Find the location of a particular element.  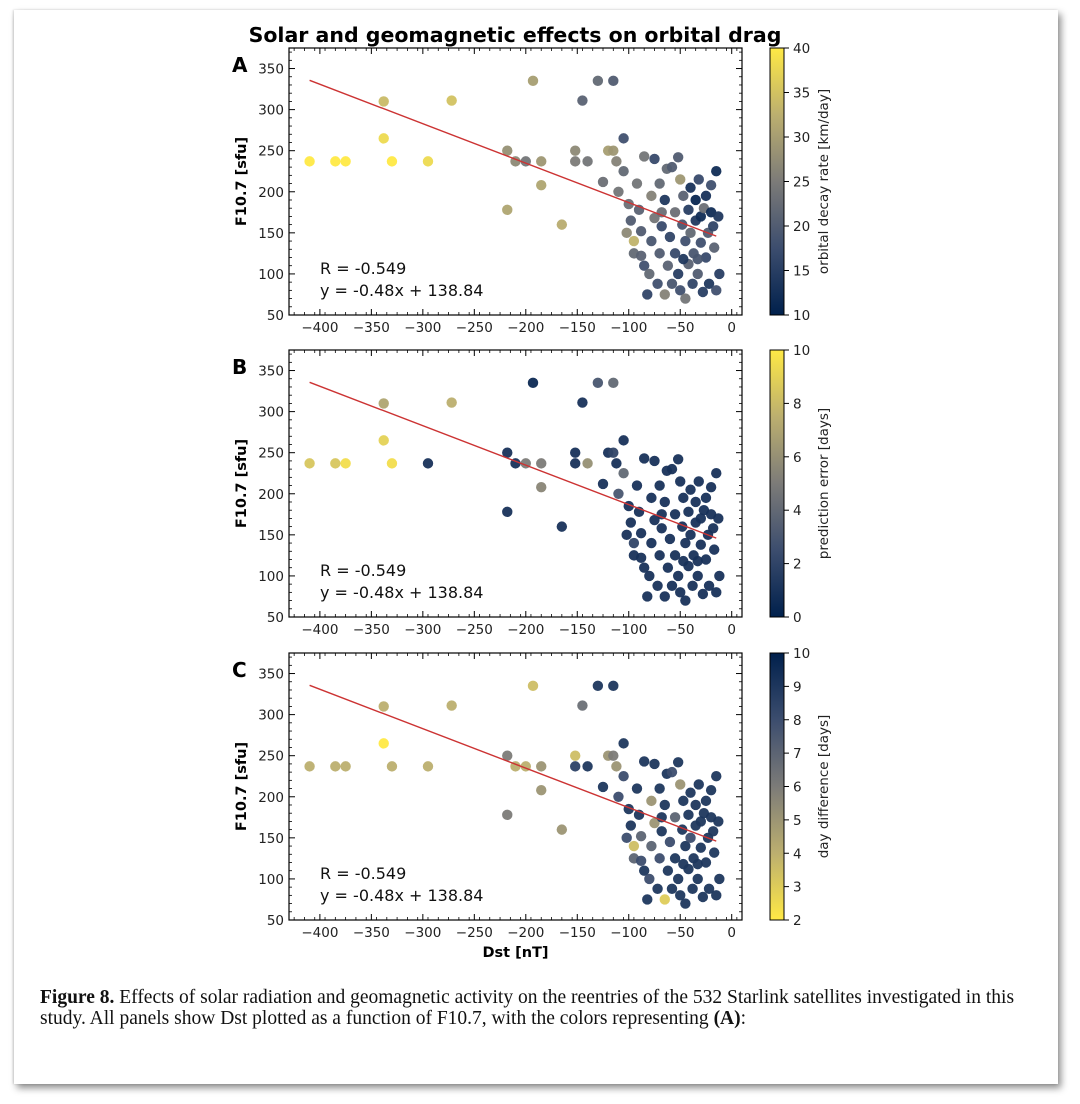

x-tick-label: −300 is located at coordinates (422, 328).